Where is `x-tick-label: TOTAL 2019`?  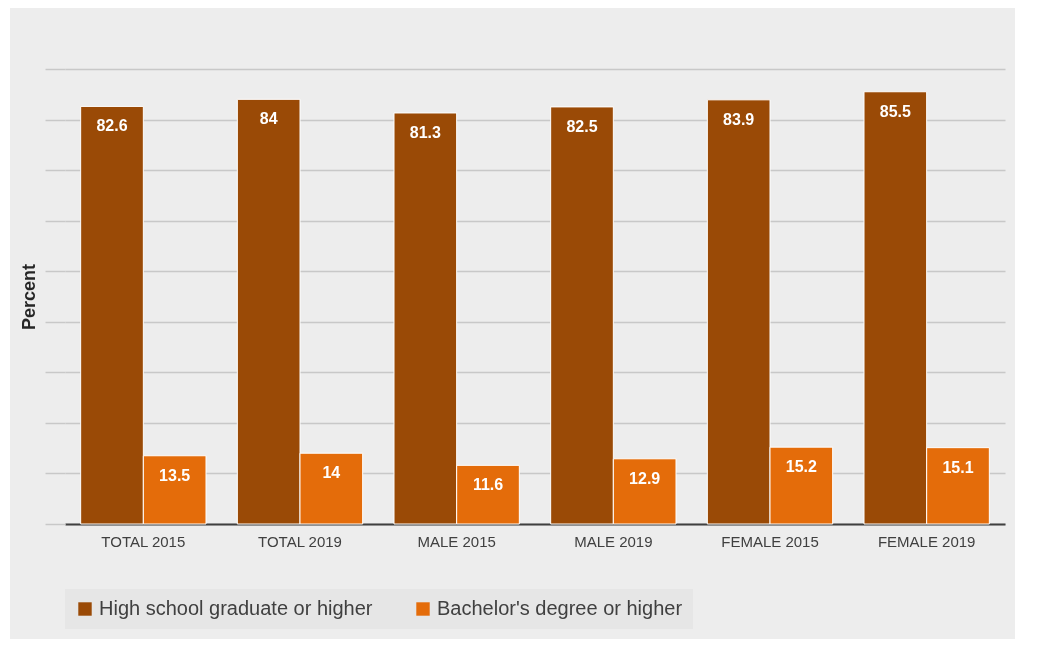 x-tick-label: TOTAL 2019 is located at coordinates (300, 541).